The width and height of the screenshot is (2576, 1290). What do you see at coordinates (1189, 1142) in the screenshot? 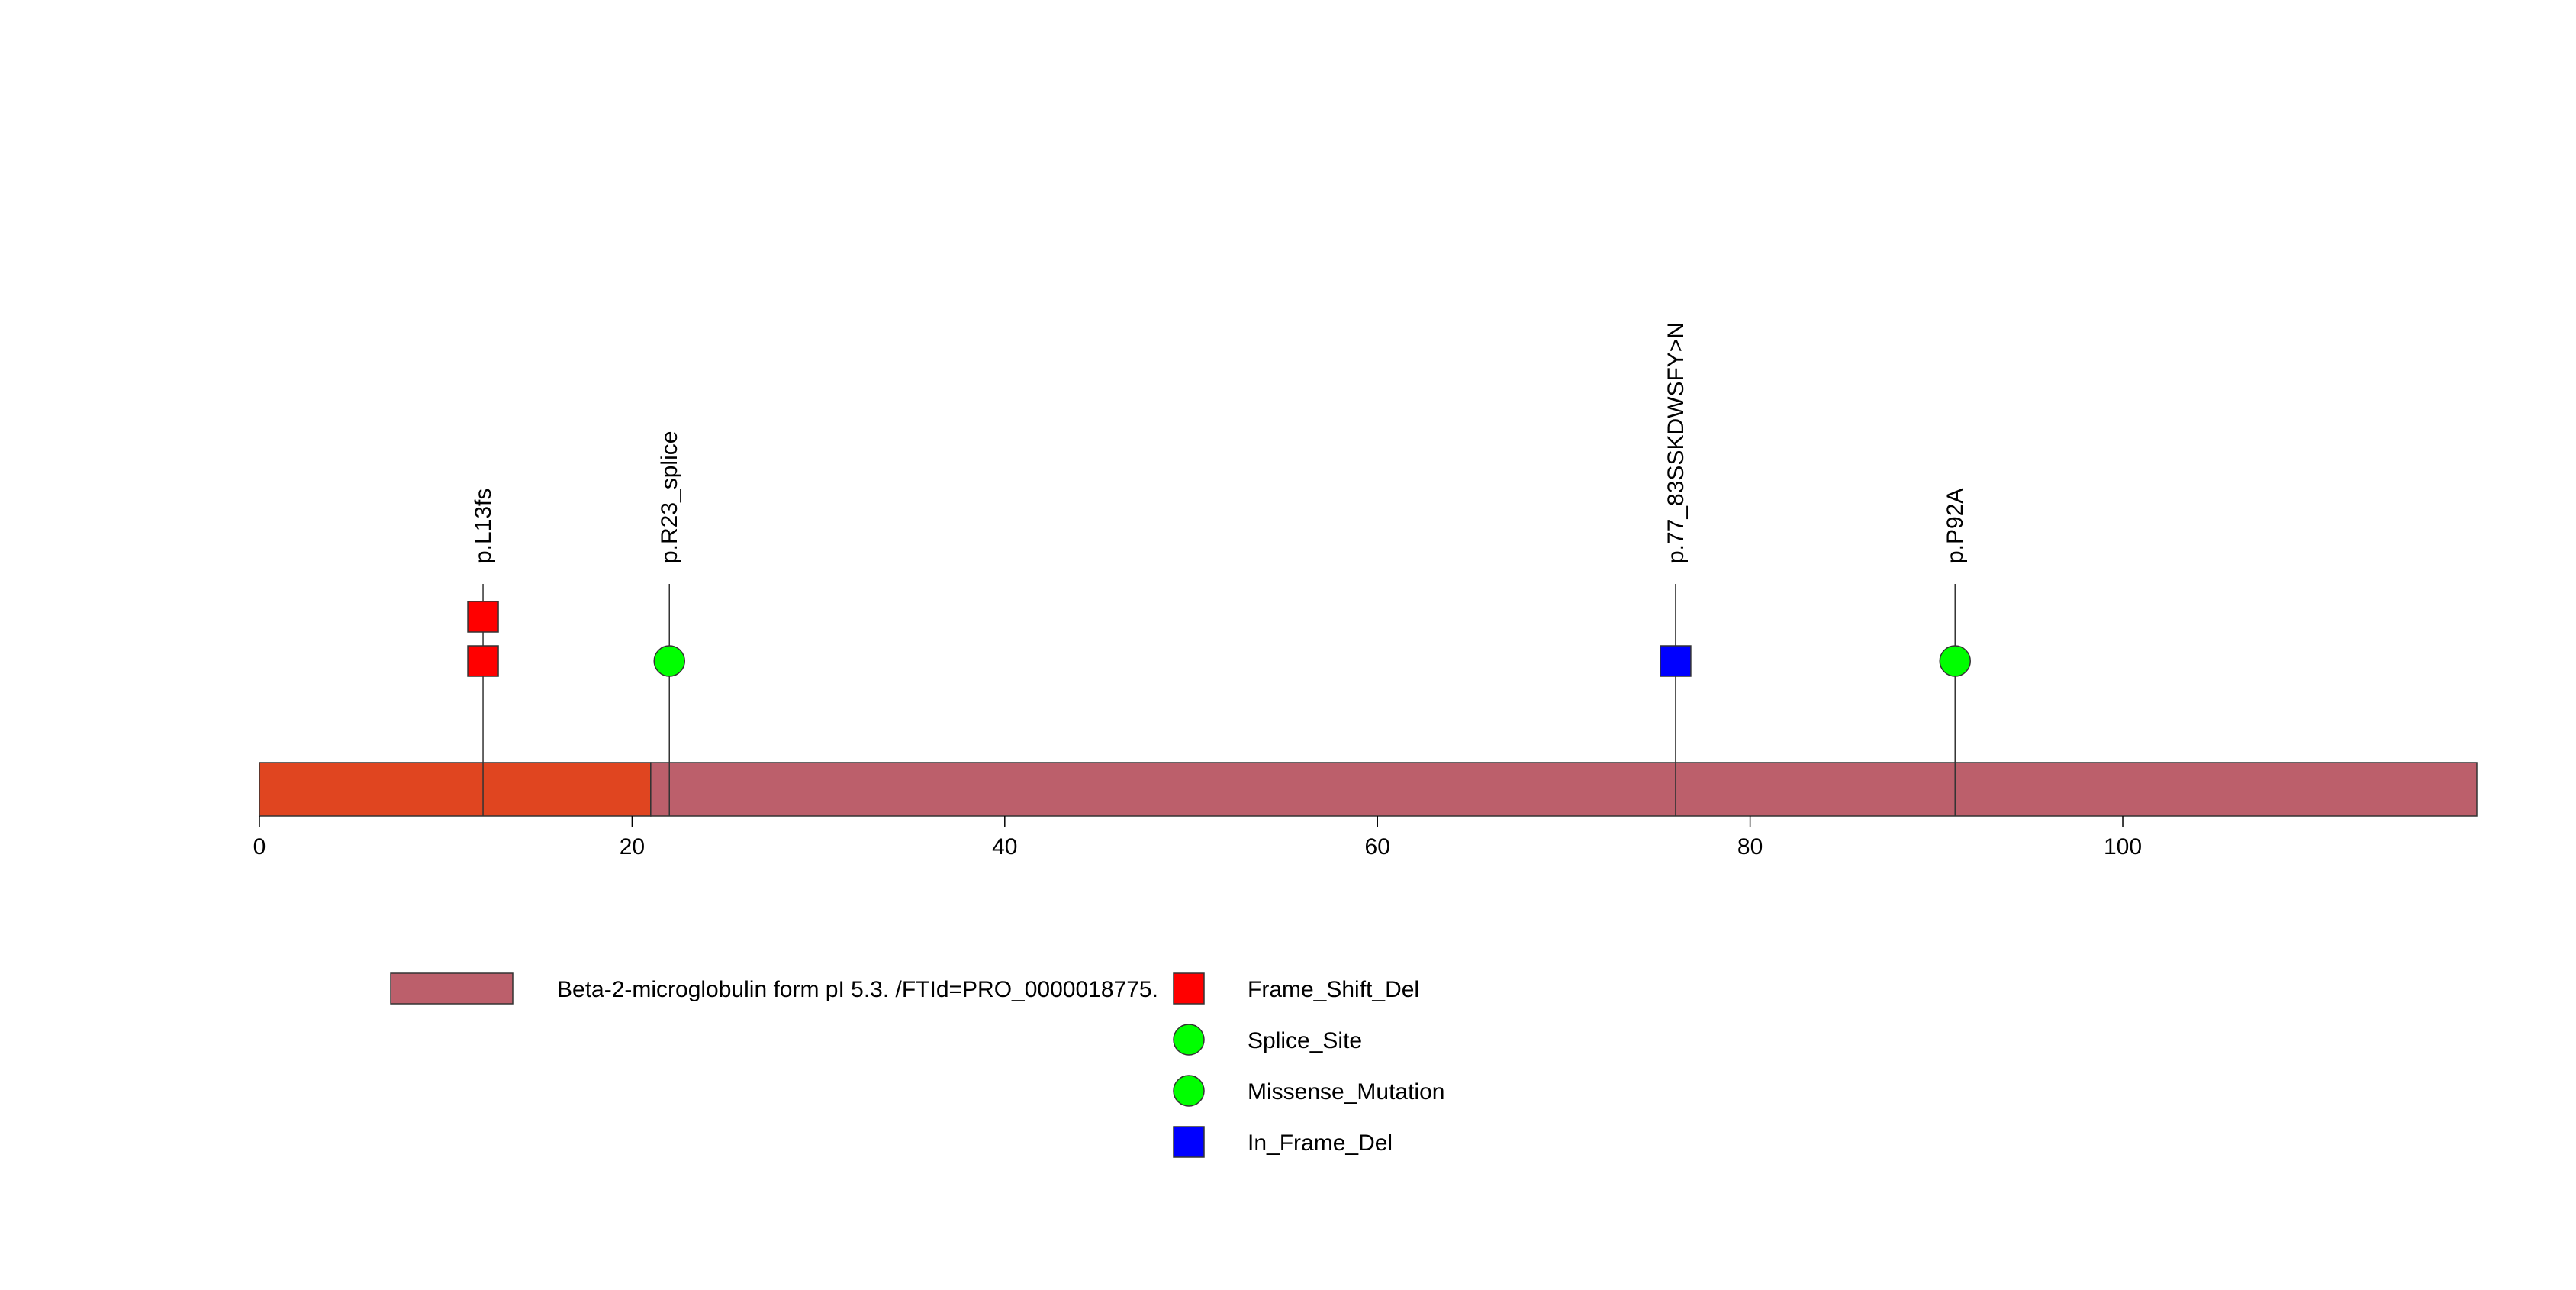
I see `legend-marker-in-frame-del` at bounding box center [1189, 1142].